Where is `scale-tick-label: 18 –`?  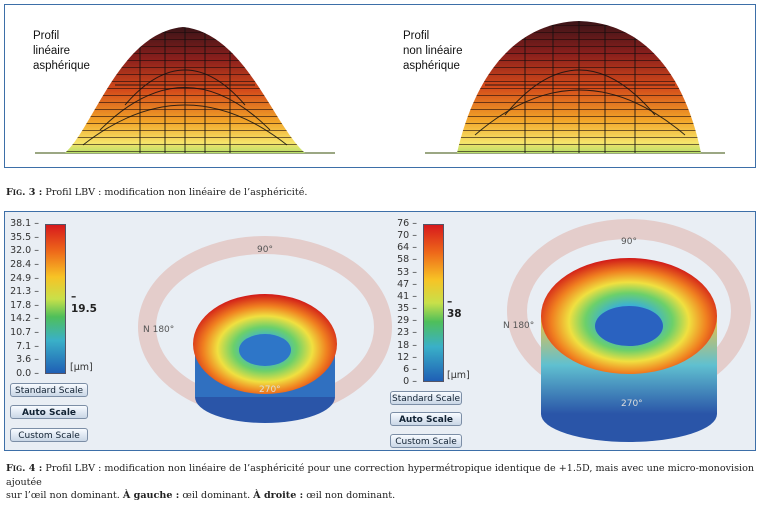 scale-tick-label: 18 – is located at coordinates (407, 345).